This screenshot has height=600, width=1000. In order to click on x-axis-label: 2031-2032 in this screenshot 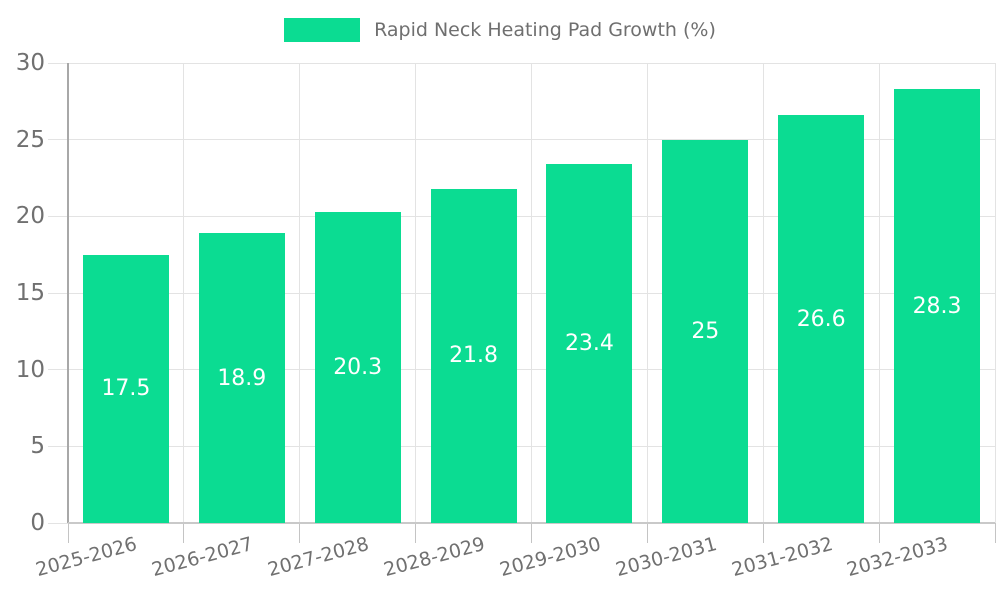, I will do `click(782, 557)`.